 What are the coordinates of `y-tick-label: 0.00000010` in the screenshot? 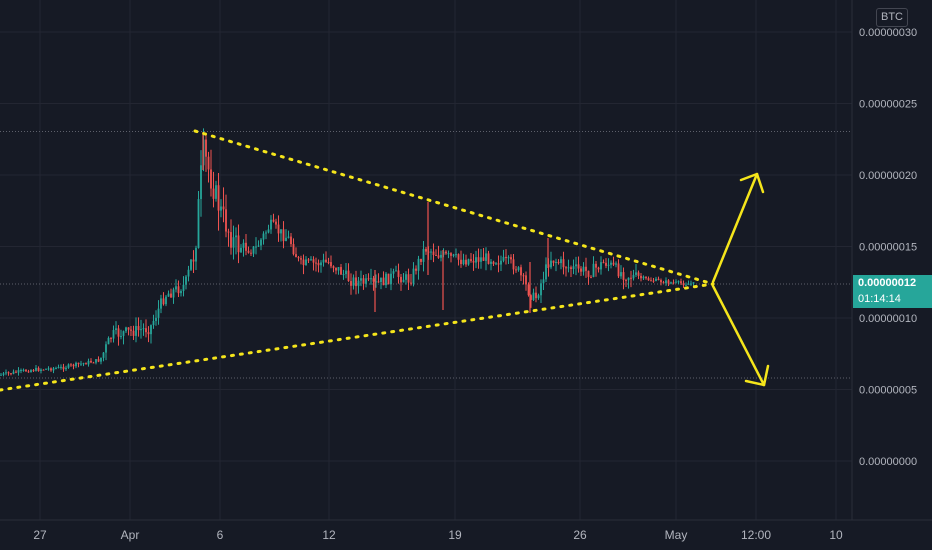 It's located at (888, 319).